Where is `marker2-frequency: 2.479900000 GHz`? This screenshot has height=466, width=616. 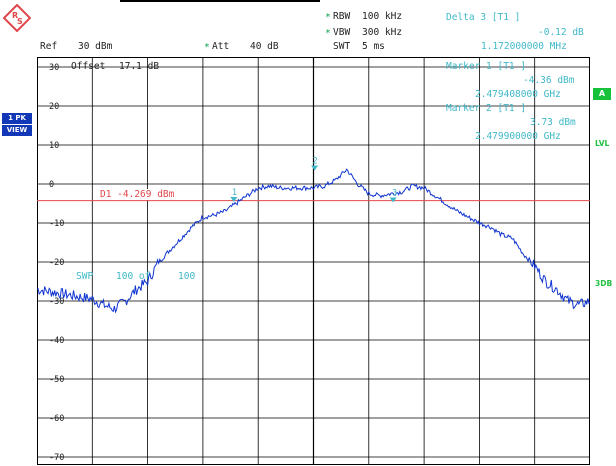 marker2-frequency: 2.479900000 GHz is located at coordinates (518, 136).